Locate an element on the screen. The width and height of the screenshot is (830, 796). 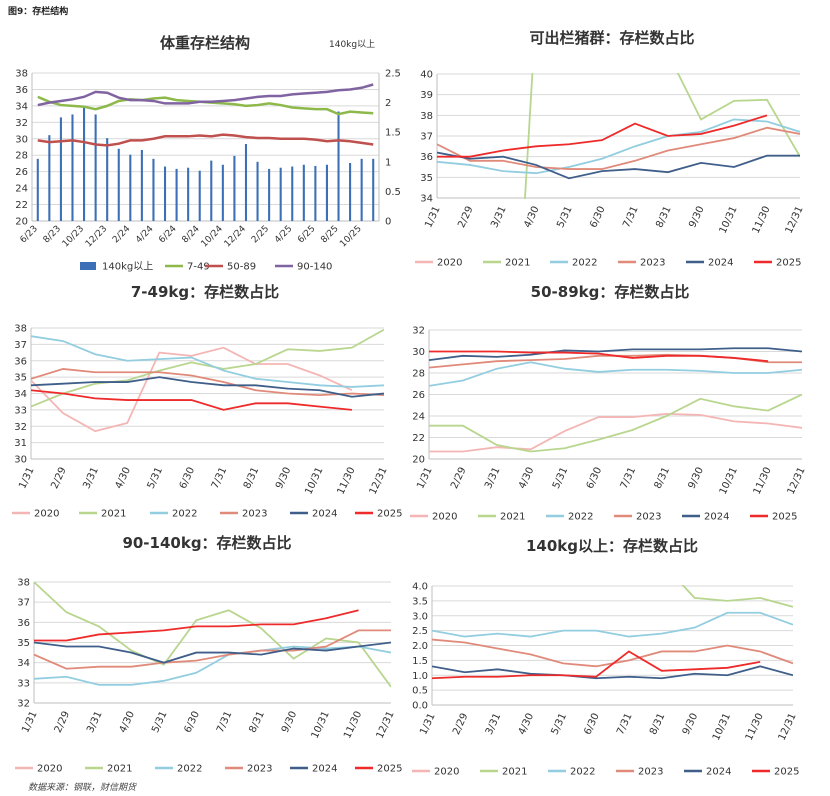
y-tick-label: 24 is located at coordinates (418, 417).